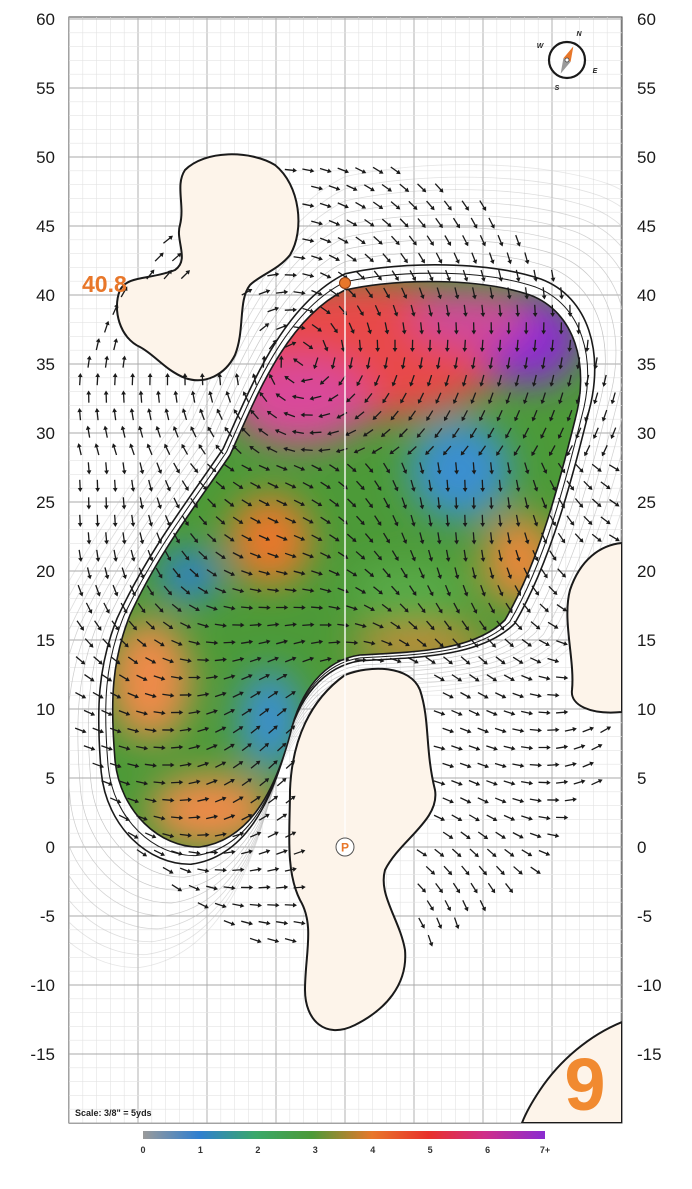 The height and width of the screenshot is (1189, 692). What do you see at coordinates (345, 283) in the screenshot?
I see `front-marker` at bounding box center [345, 283].